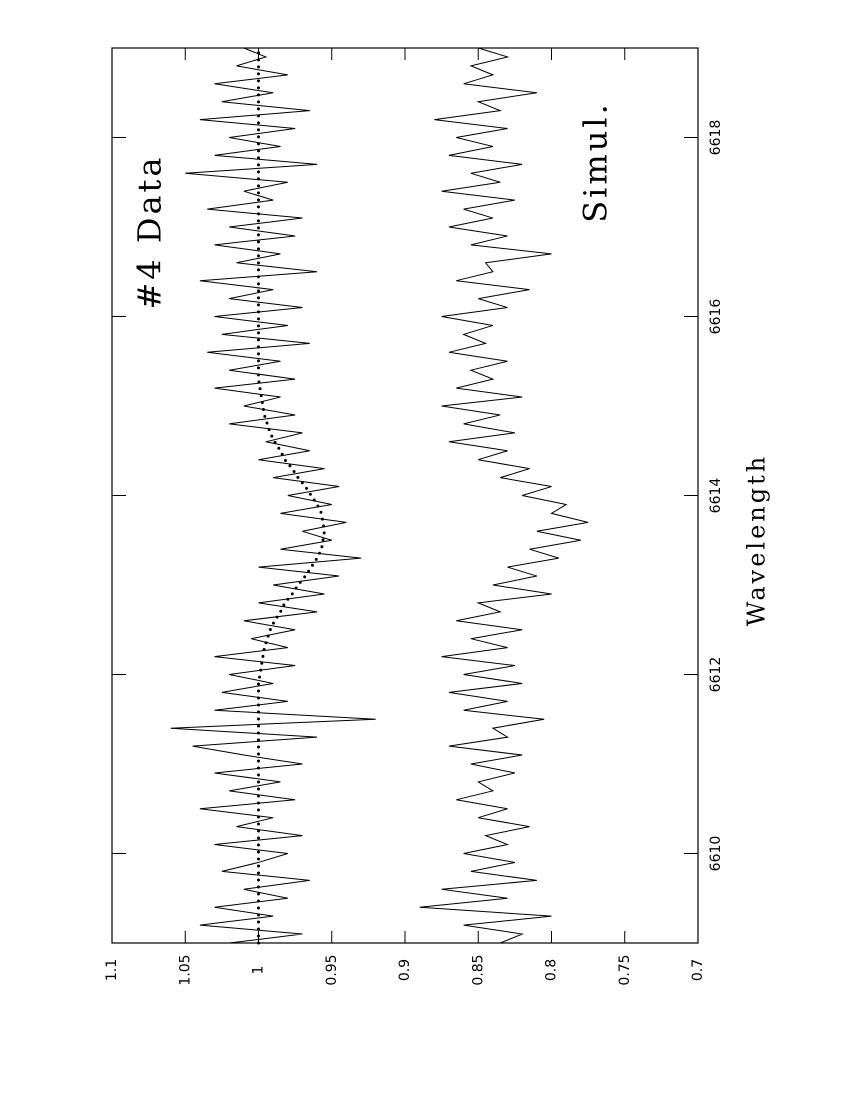 The height and width of the screenshot is (1100, 850). What do you see at coordinates (716, 675) in the screenshot?
I see `x-tick-label: 6612` at bounding box center [716, 675].